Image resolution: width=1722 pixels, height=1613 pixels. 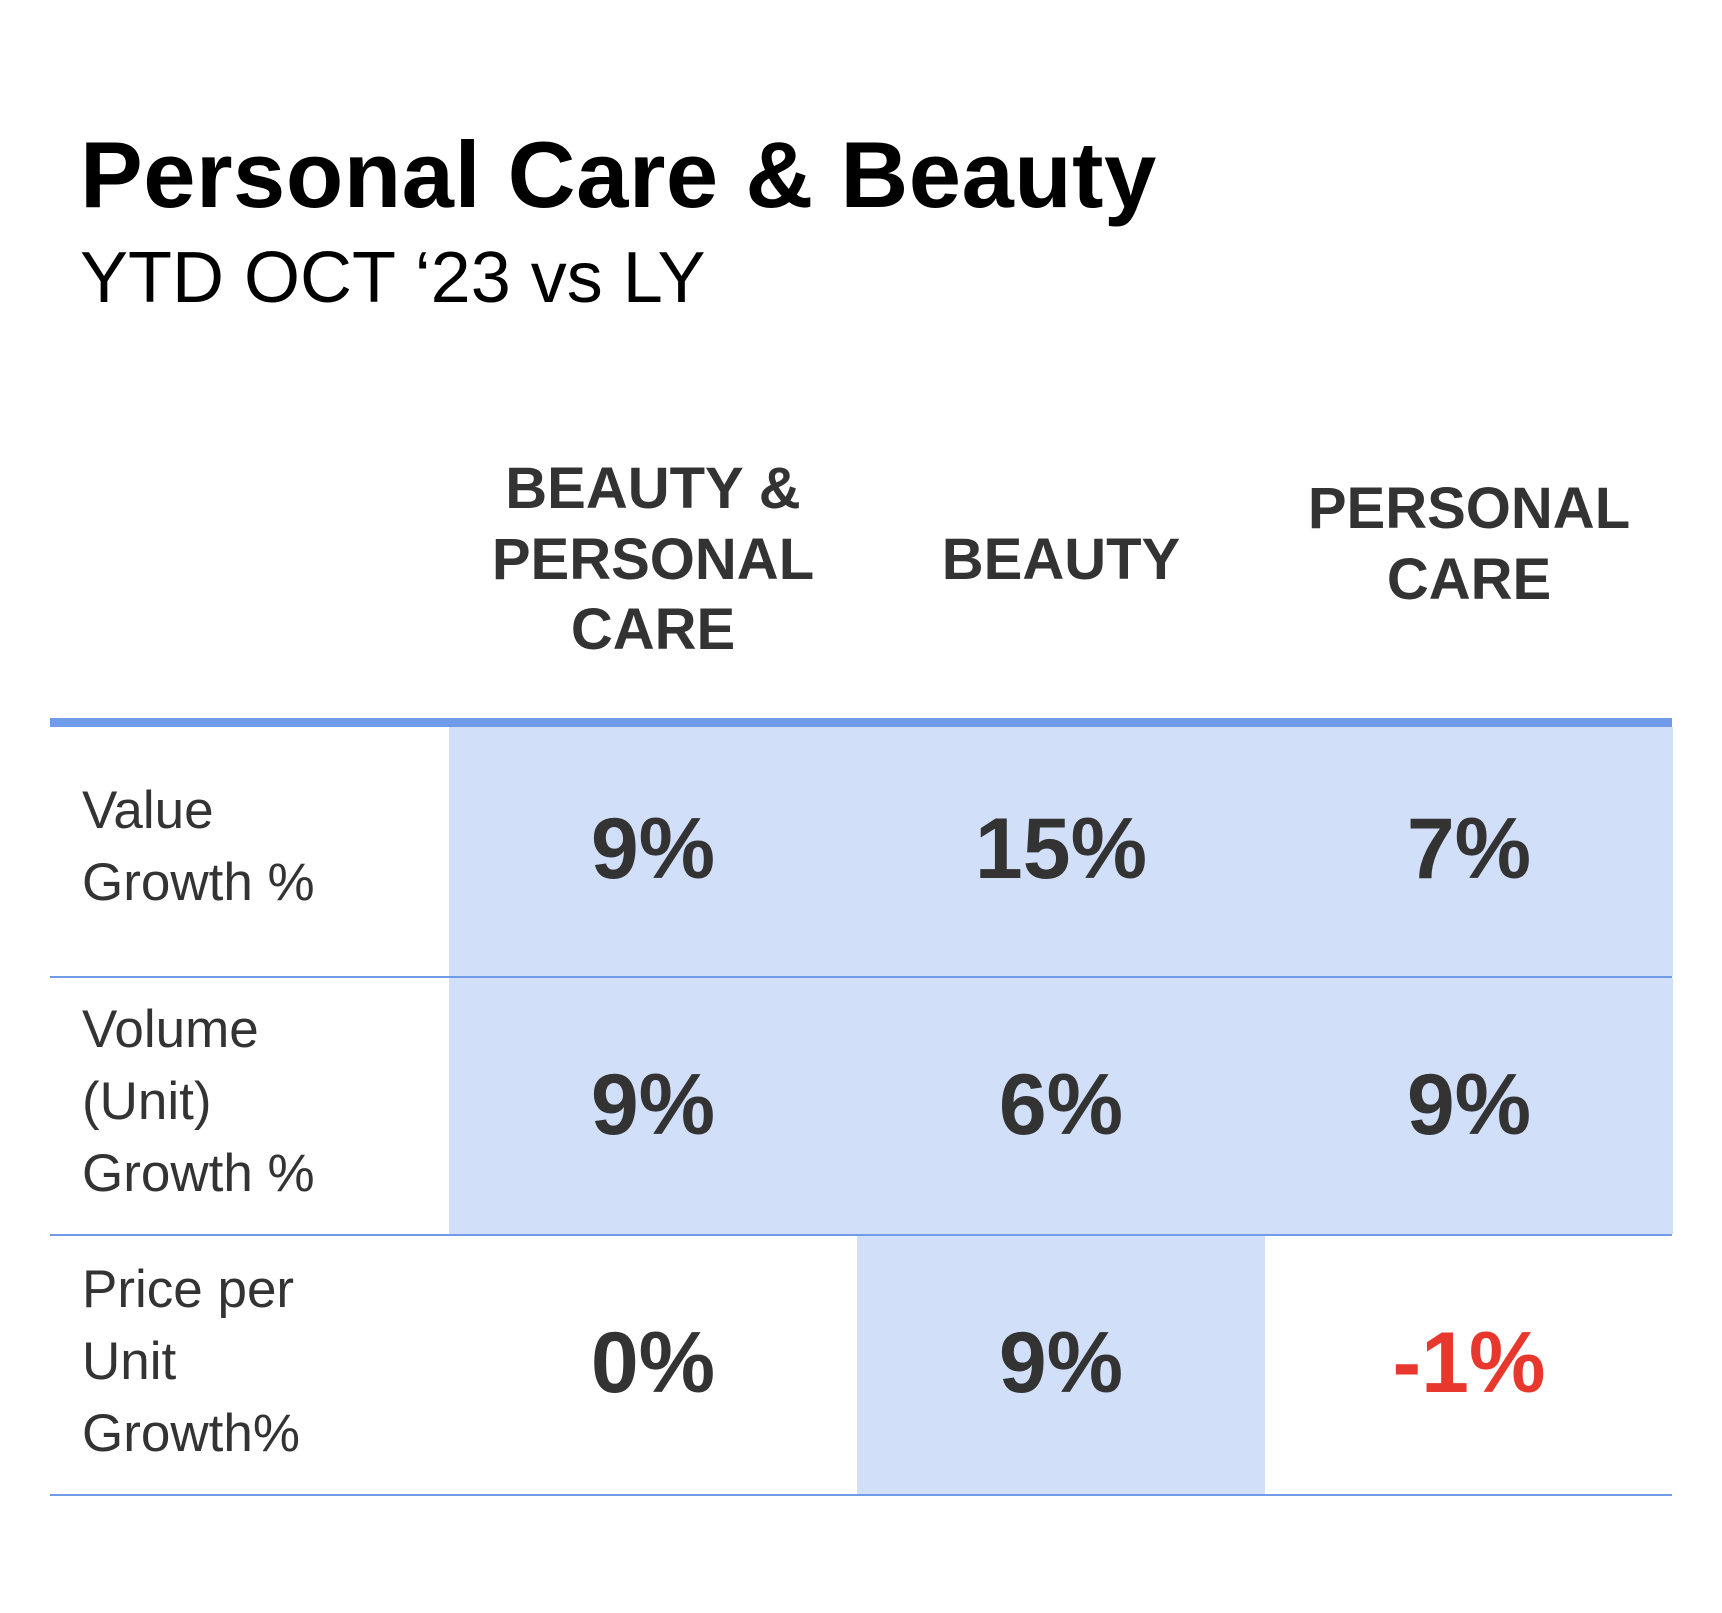 I want to click on row-label-volume-growth: Volume (Unit) Growth %, so click(x=198, y=1102).